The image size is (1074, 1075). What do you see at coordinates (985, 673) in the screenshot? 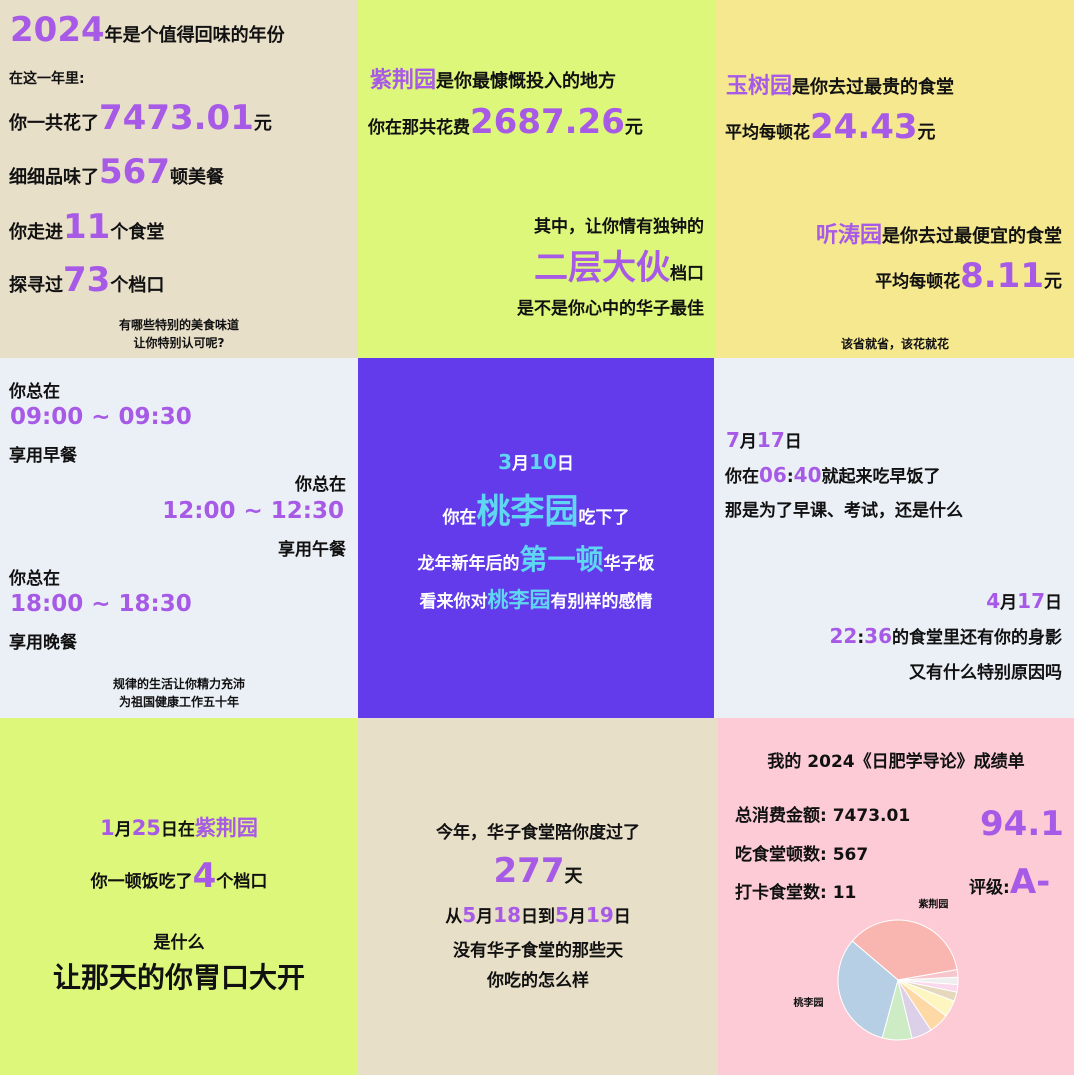
I see `late-line2: 又有什么特别原因吗` at bounding box center [985, 673].